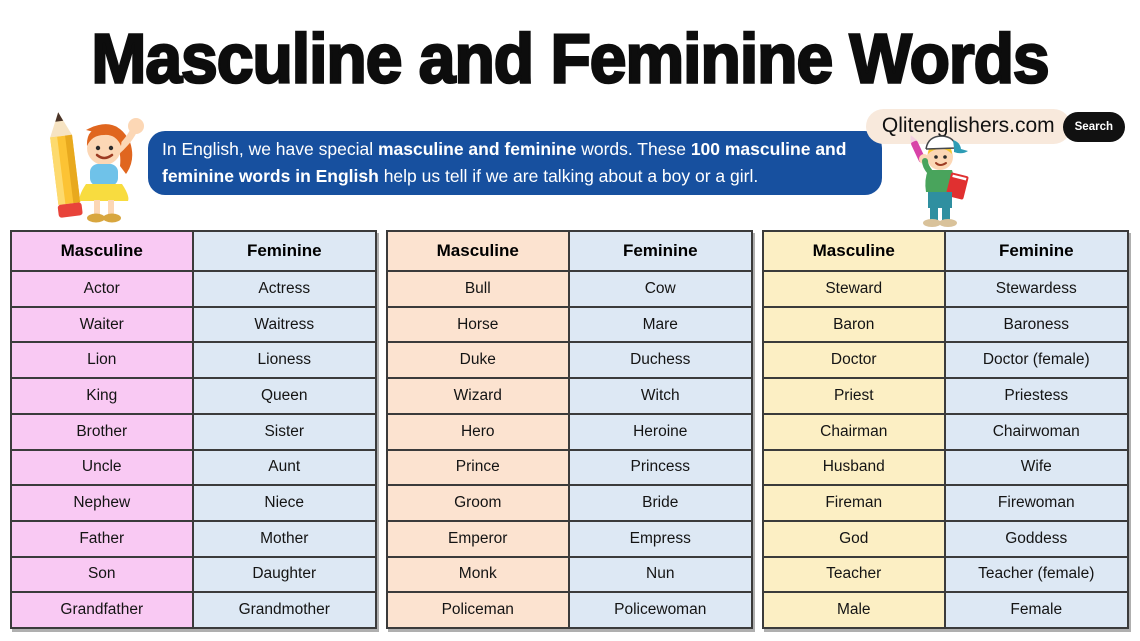  I want to click on masculine-cell: Duke, so click(479, 360).